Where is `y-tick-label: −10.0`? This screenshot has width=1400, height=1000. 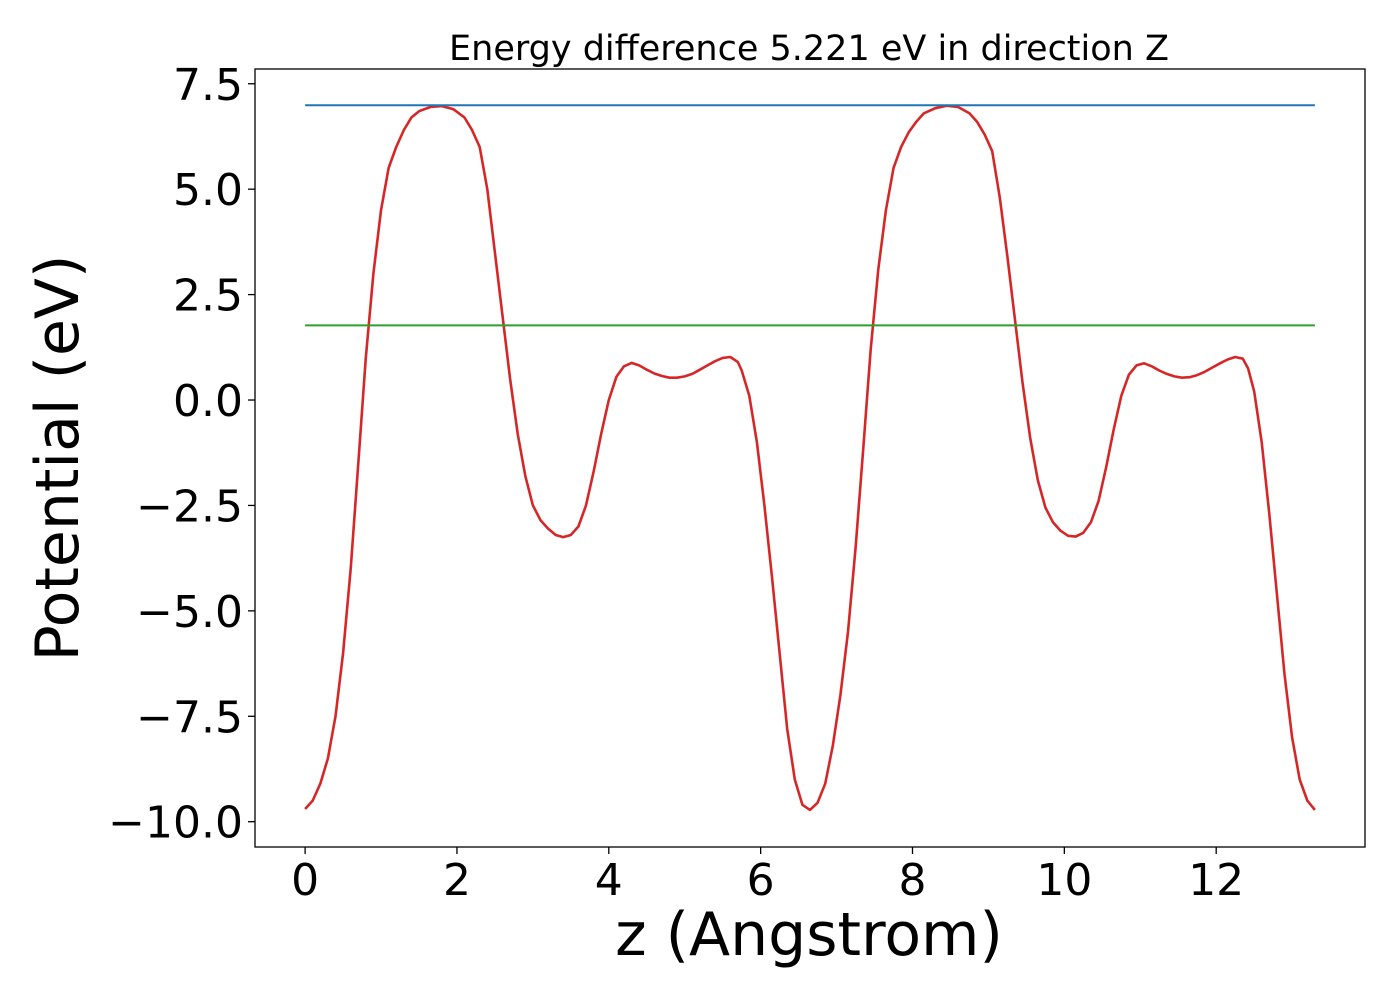 y-tick-label: −10.0 is located at coordinates (175, 823).